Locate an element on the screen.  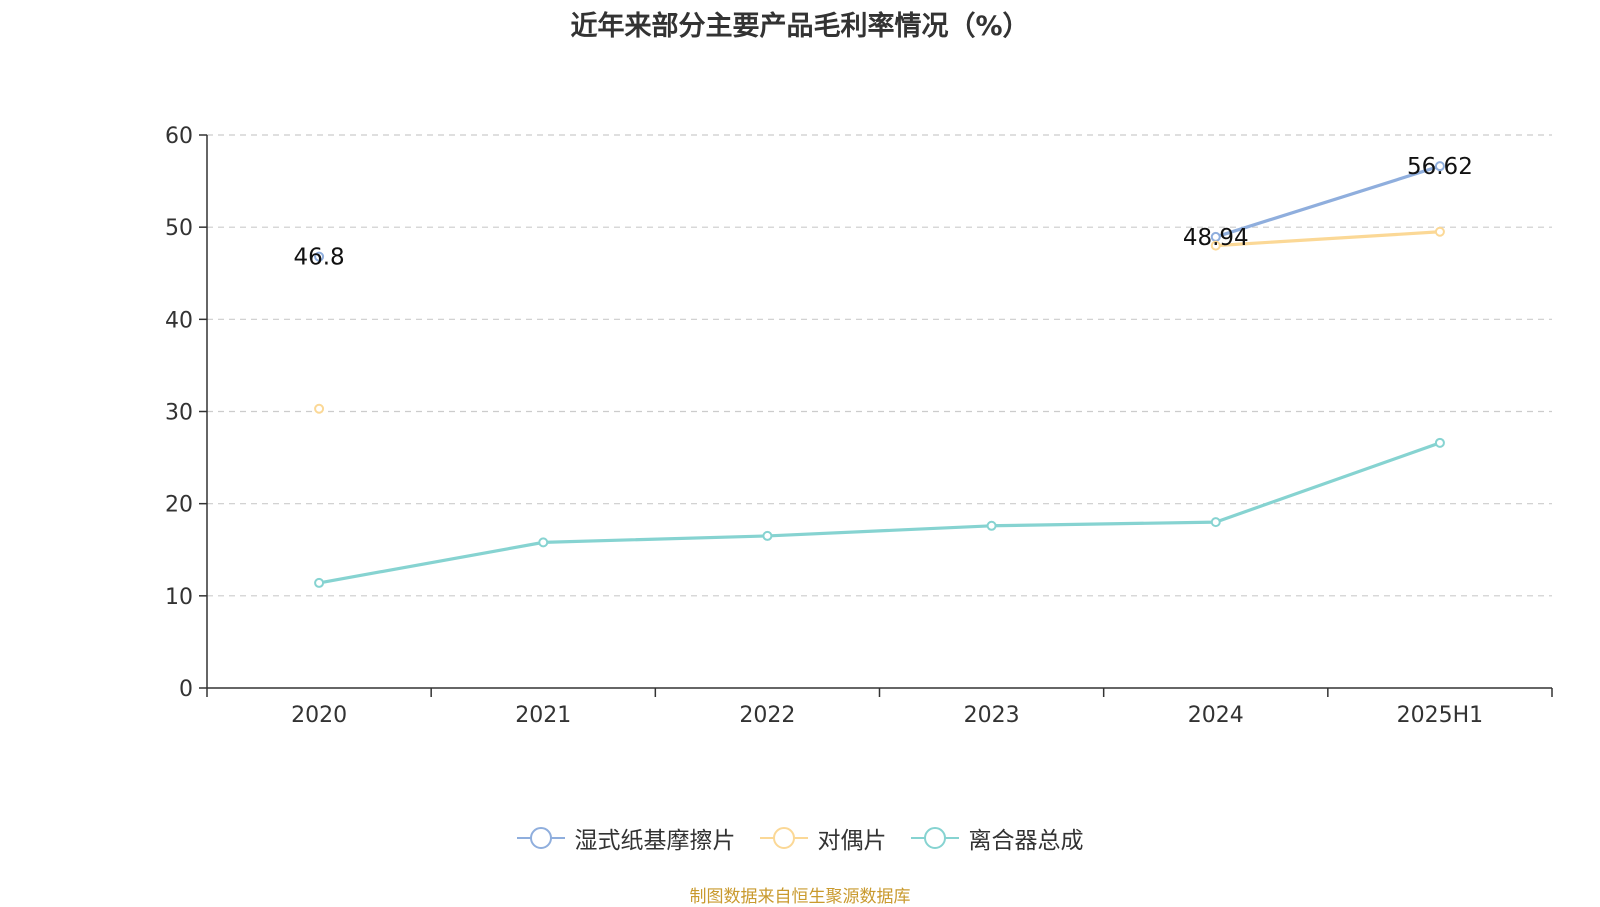
legend-label: 湿式纸基摩擦片 is located at coordinates (655, 841).